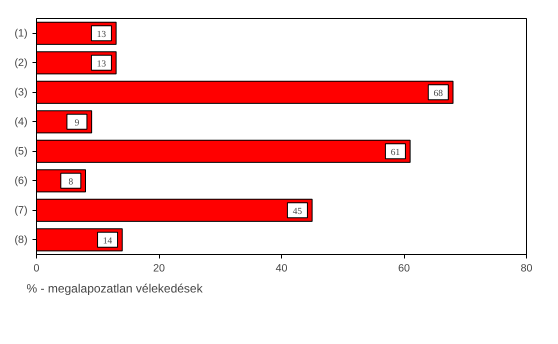 The height and width of the screenshot is (344, 558). I want to click on x-axis-title: % - megalapozatlan vélekedések, so click(115, 289).